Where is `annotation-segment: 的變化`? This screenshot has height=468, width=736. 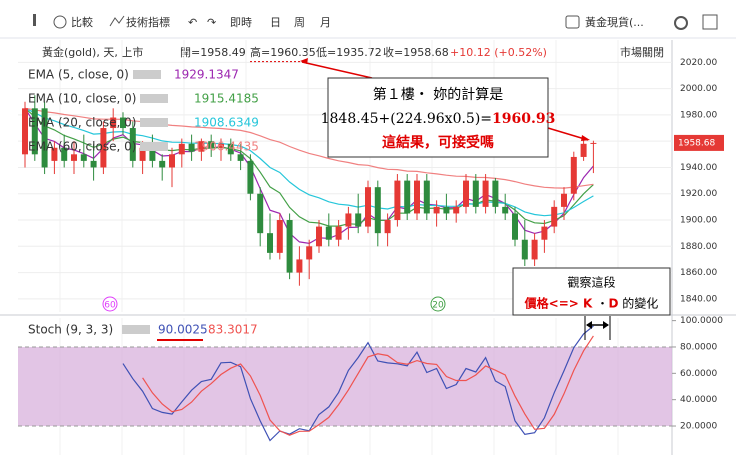 annotation-segment: 的變化 is located at coordinates (638, 302).